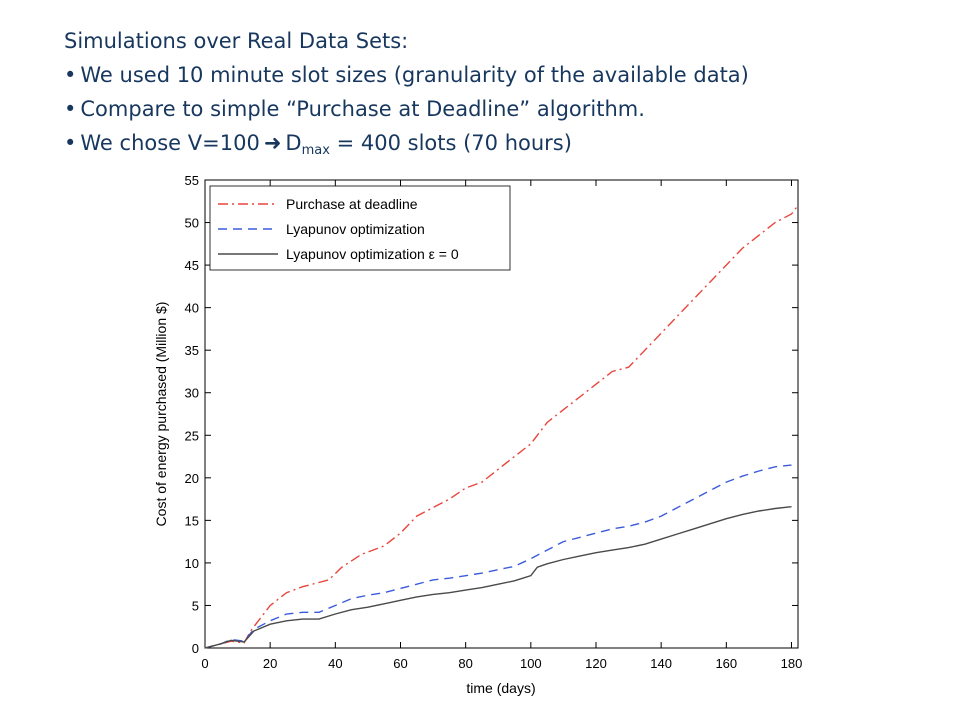 This screenshot has height=720, width=960. Describe the element at coordinates (192, 350) in the screenshot. I see `y-tick-label: 35` at that location.